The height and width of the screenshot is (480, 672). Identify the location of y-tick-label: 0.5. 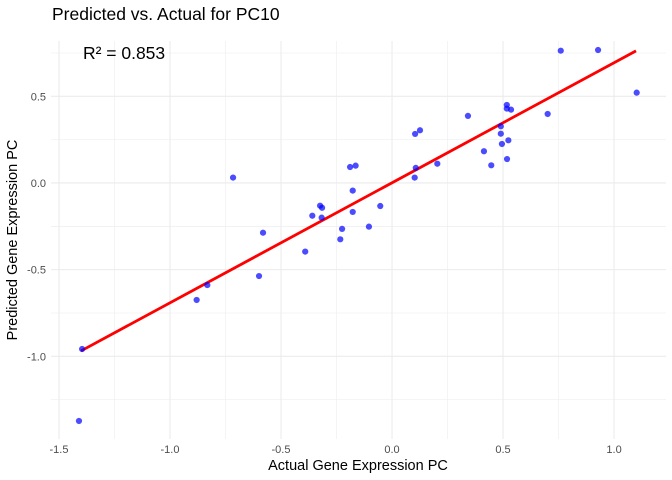
(38, 97).